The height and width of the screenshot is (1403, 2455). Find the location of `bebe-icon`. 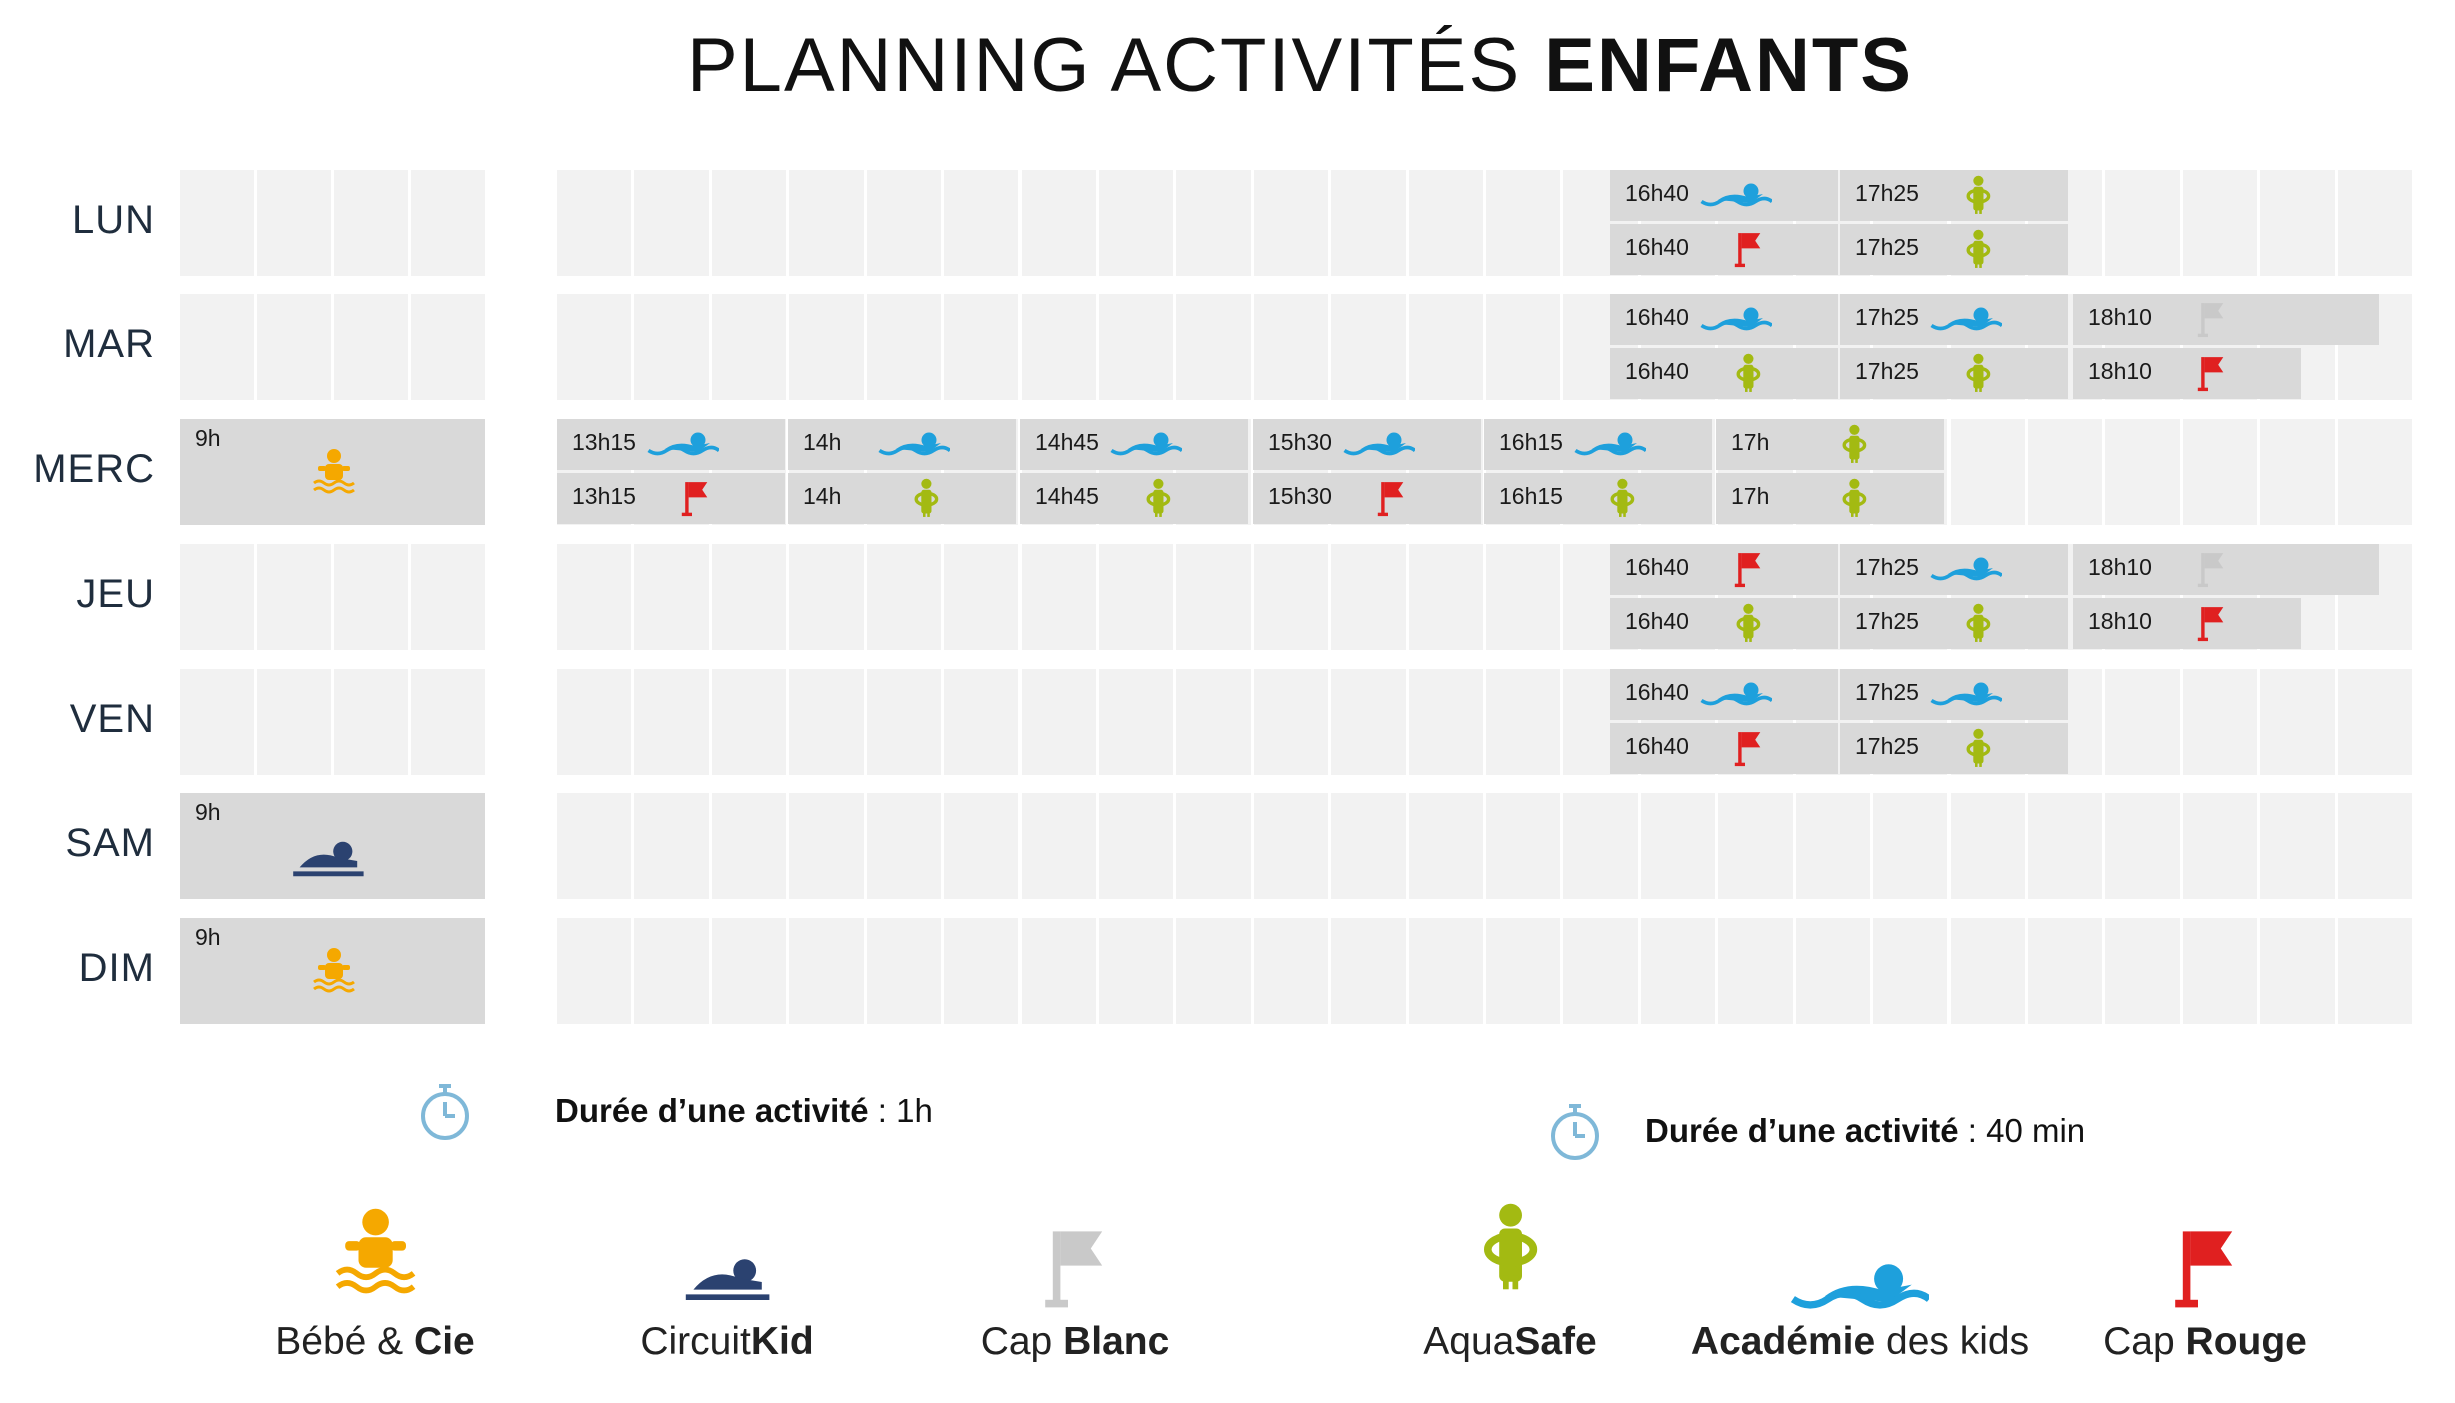

bebe-icon is located at coordinates (334, 474).